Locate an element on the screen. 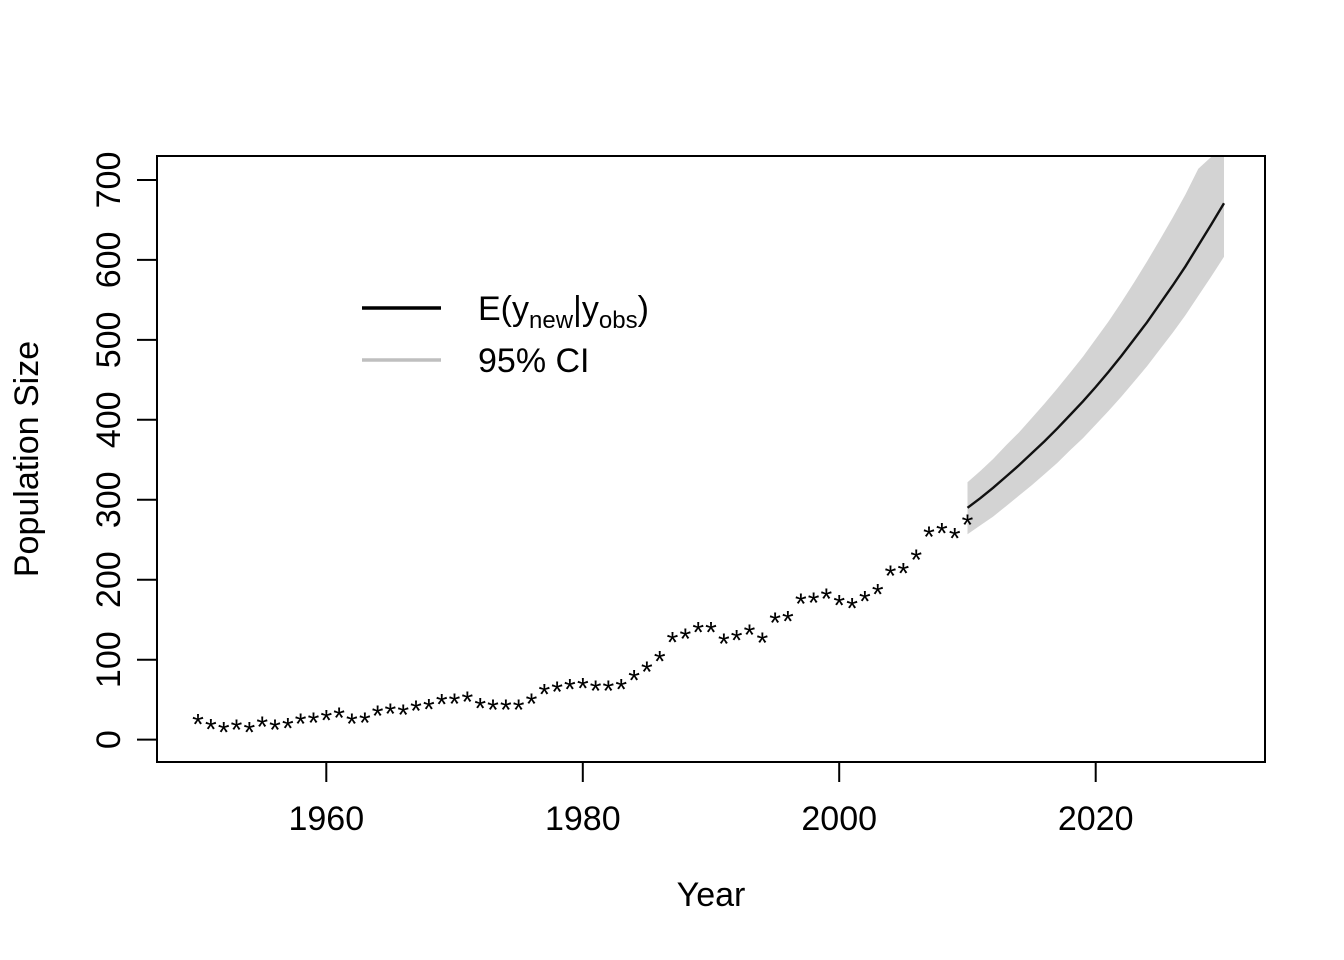 This screenshot has height=960, width=1344. legend-label-part: |y is located at coordinates (586, 309).